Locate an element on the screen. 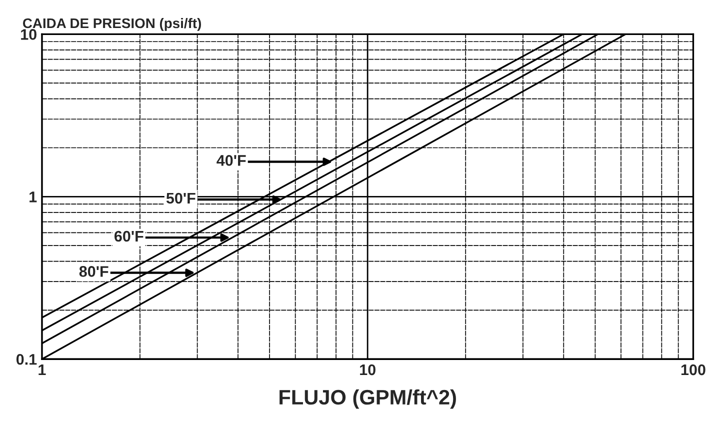 This screenshot has height=422, width=711. y-tick-label: 0.1 is located at coordinates (26, 359).